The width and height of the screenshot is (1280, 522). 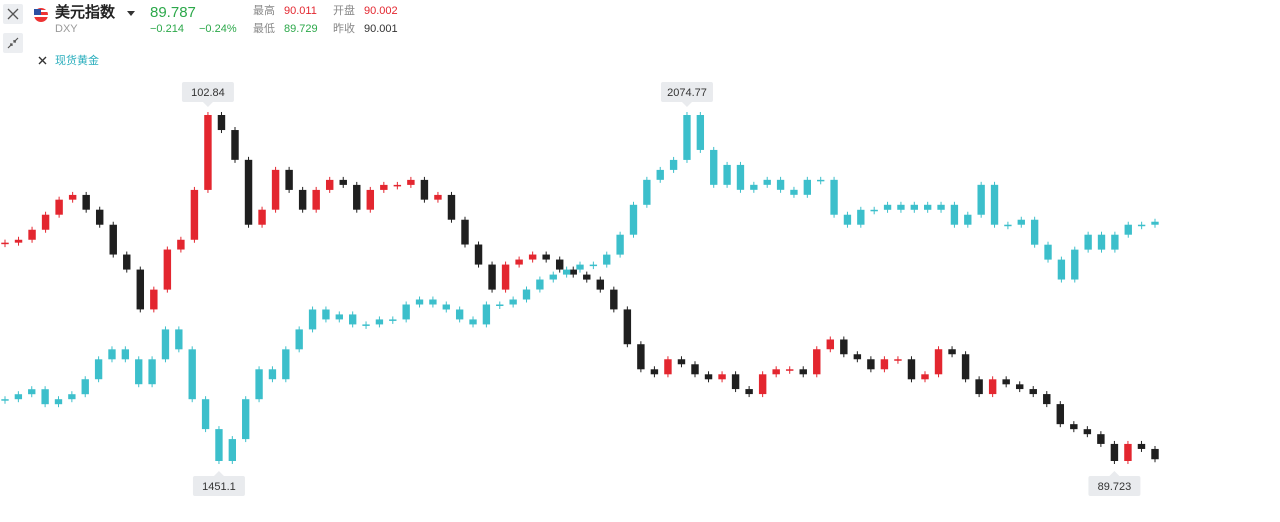 I want to click on label-text: 89.723, so click(x=1115, y=487).